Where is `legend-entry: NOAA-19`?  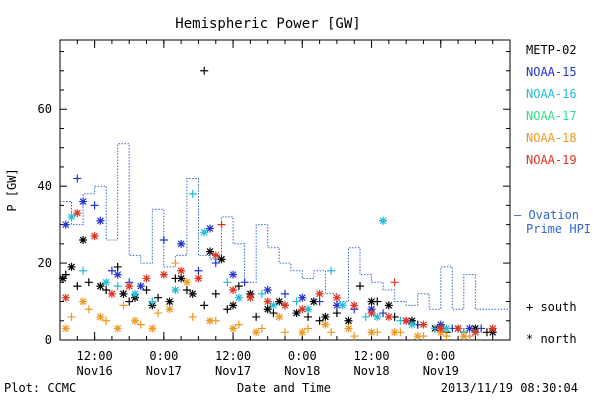
legend-entry: NOAA-19 is located at coordinates (551, 160).